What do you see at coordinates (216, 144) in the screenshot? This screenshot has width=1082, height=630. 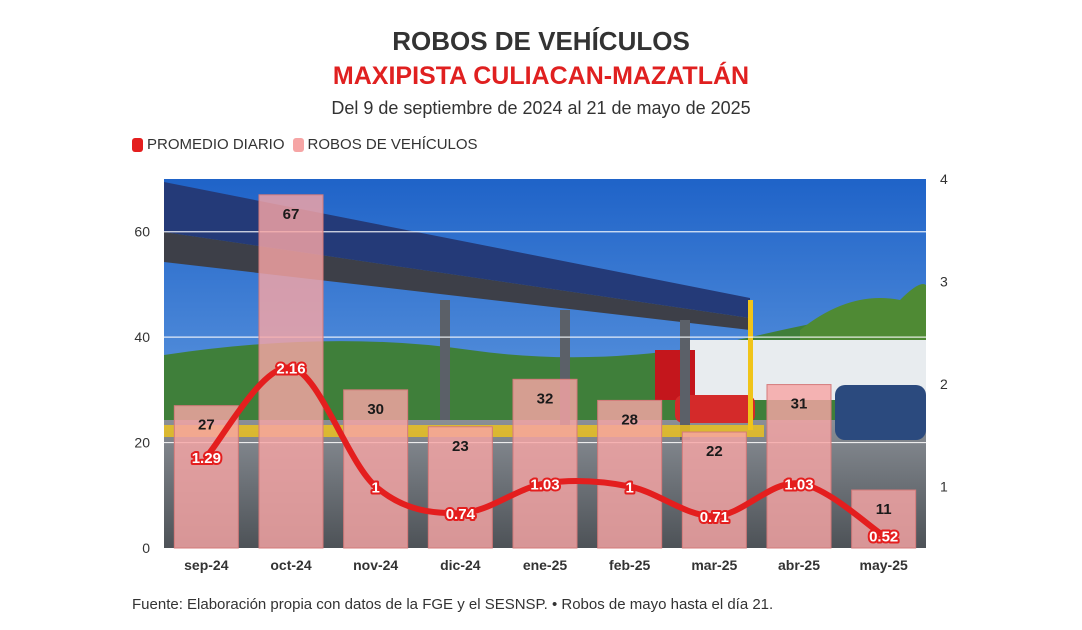 I see `legend-label-line: PROMEDIO DIARIO` at bounding box center [216, 144].